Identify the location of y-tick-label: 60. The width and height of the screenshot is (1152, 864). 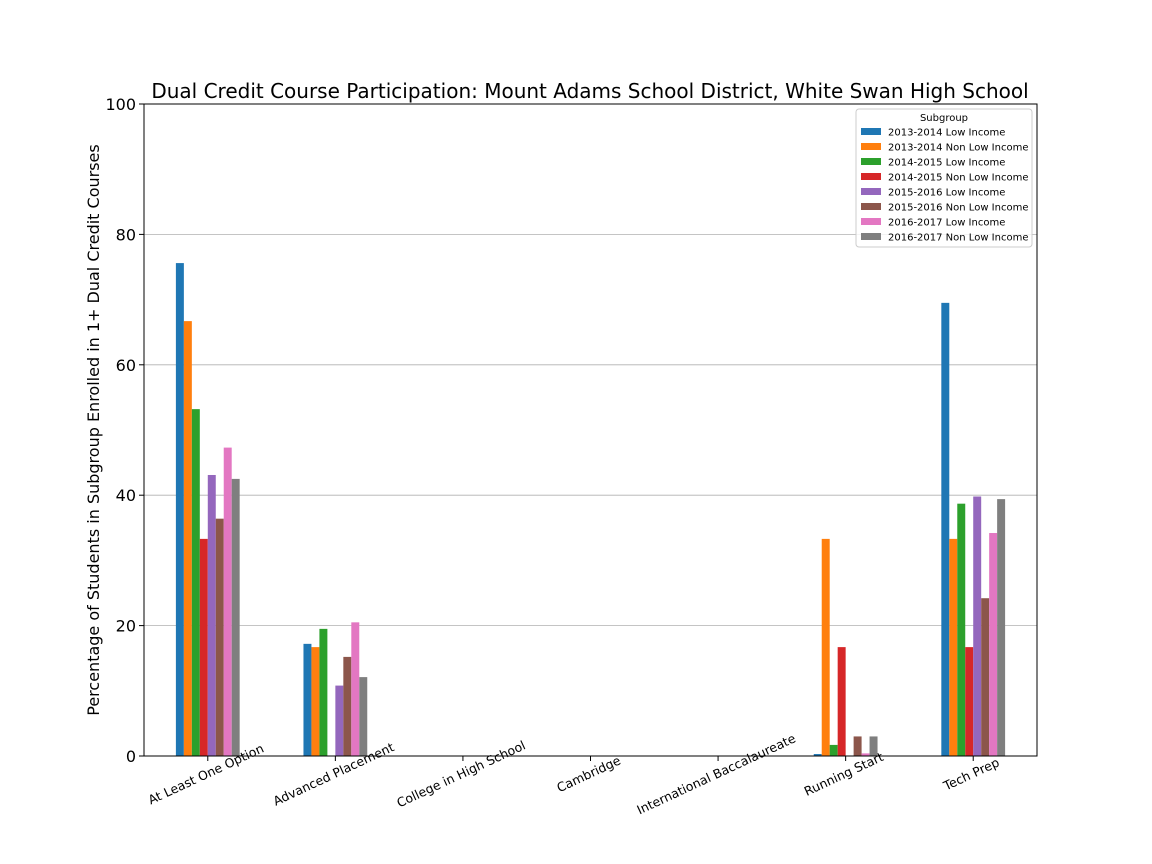
(126, 365).